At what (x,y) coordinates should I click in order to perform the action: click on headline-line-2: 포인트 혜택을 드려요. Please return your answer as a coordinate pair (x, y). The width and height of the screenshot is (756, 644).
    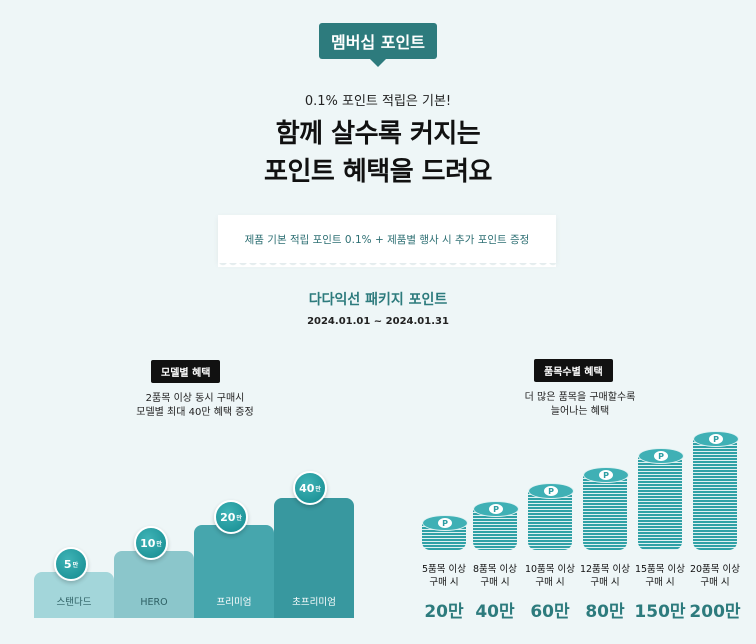
    Looking at the image, I should click on (378, 172).